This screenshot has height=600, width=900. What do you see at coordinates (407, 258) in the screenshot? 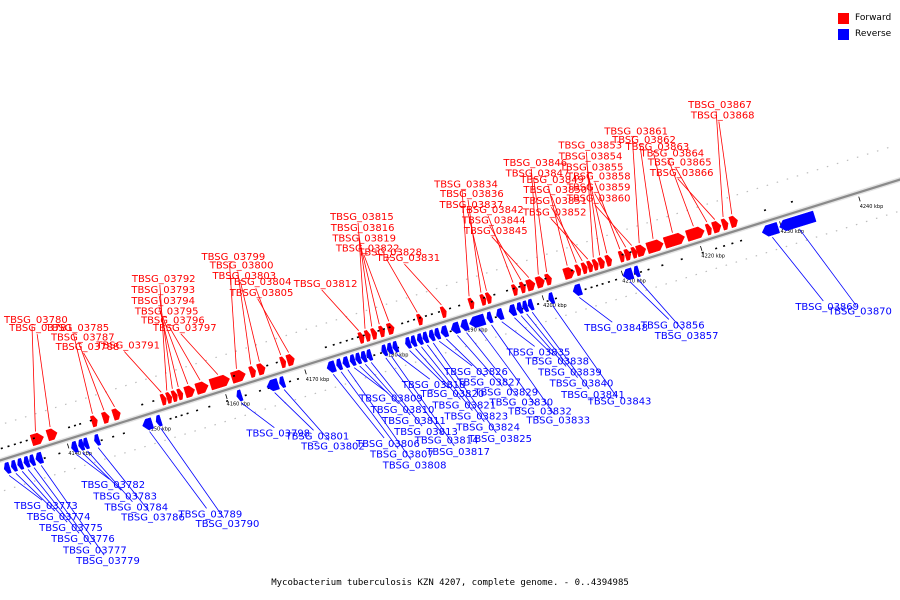
I see `gene-label-tbsg-03831: TBSG_03831` at bounding box center [407, 258].